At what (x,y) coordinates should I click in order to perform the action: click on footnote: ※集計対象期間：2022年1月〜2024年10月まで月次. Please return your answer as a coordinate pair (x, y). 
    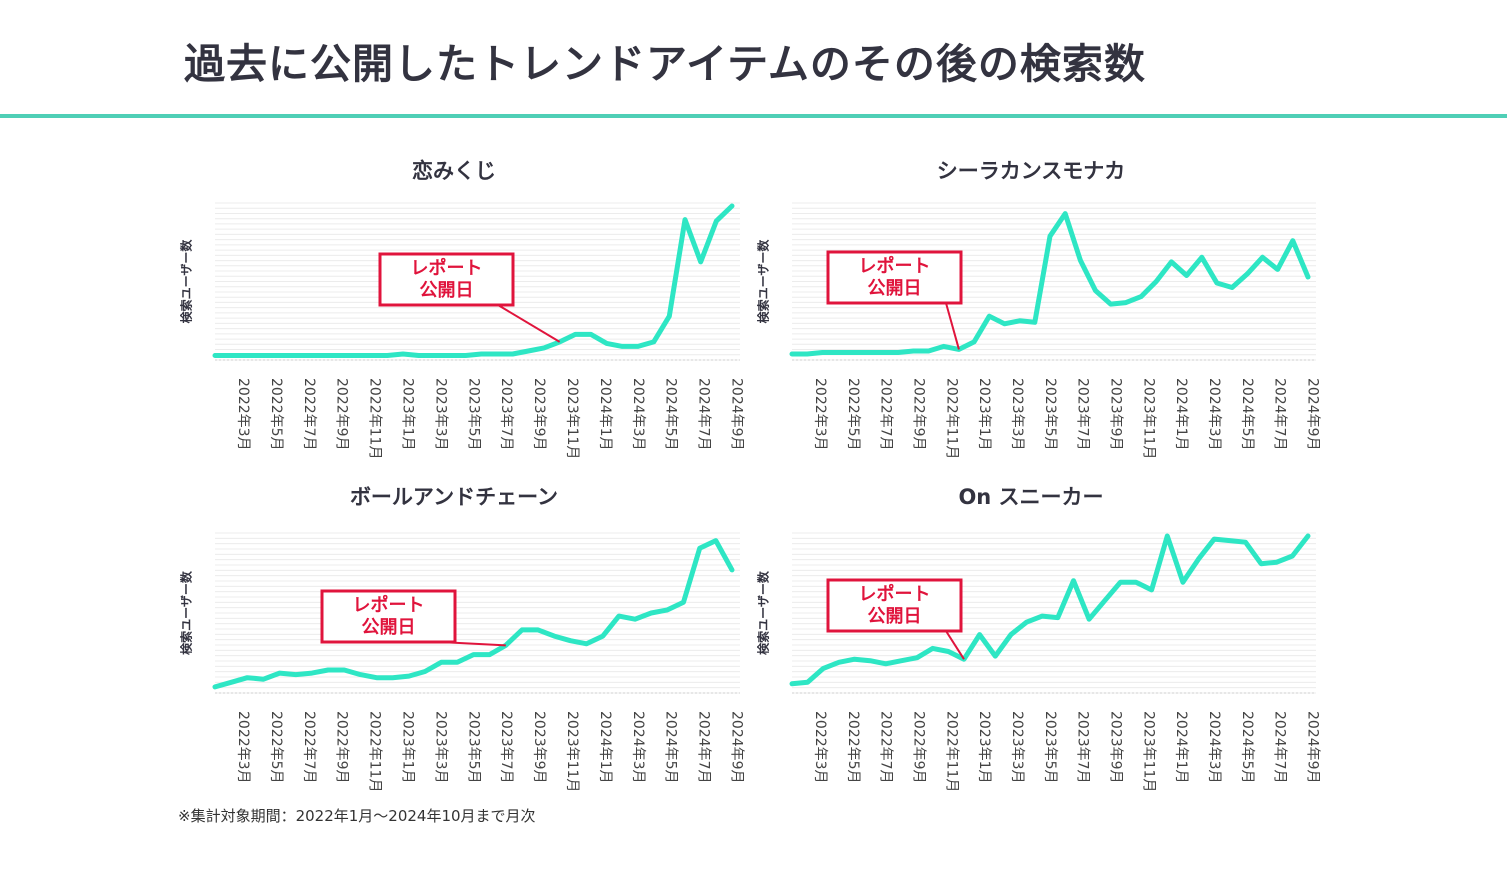
    Looking at the image, I should click on (357, 816).